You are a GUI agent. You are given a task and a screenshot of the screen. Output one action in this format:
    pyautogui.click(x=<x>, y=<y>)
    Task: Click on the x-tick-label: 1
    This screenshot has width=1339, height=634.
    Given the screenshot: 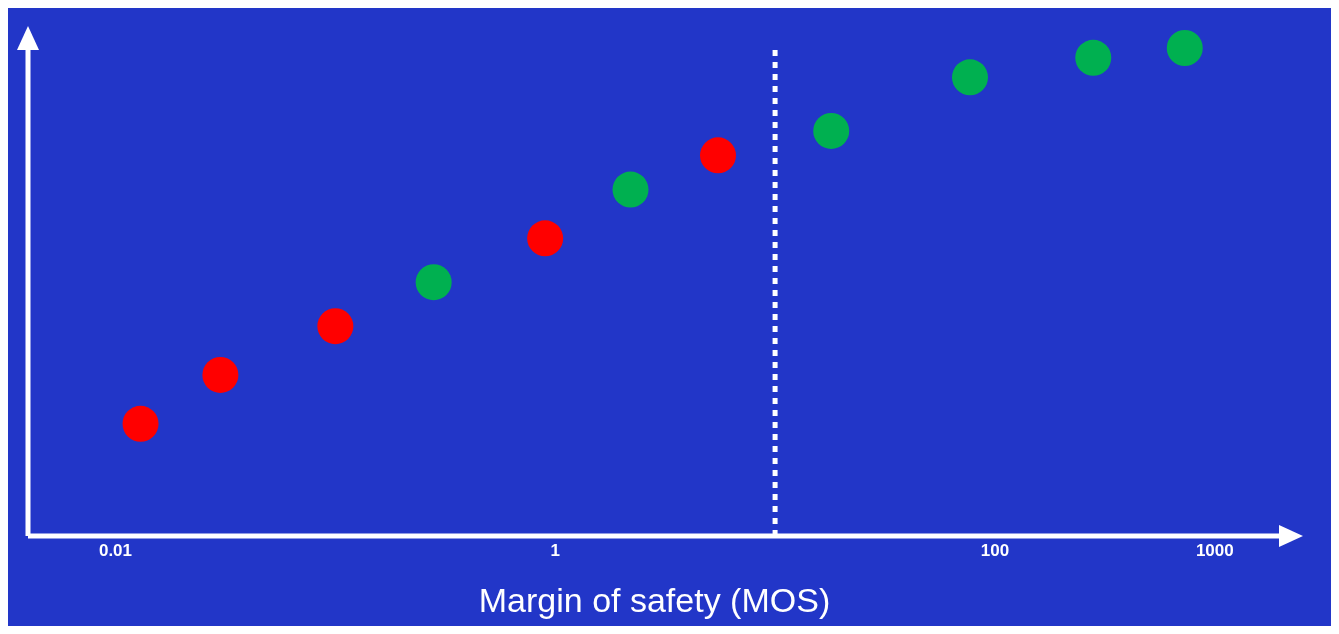 What is the action you would take?
    pyautogui.click(x=555, y=551)
    